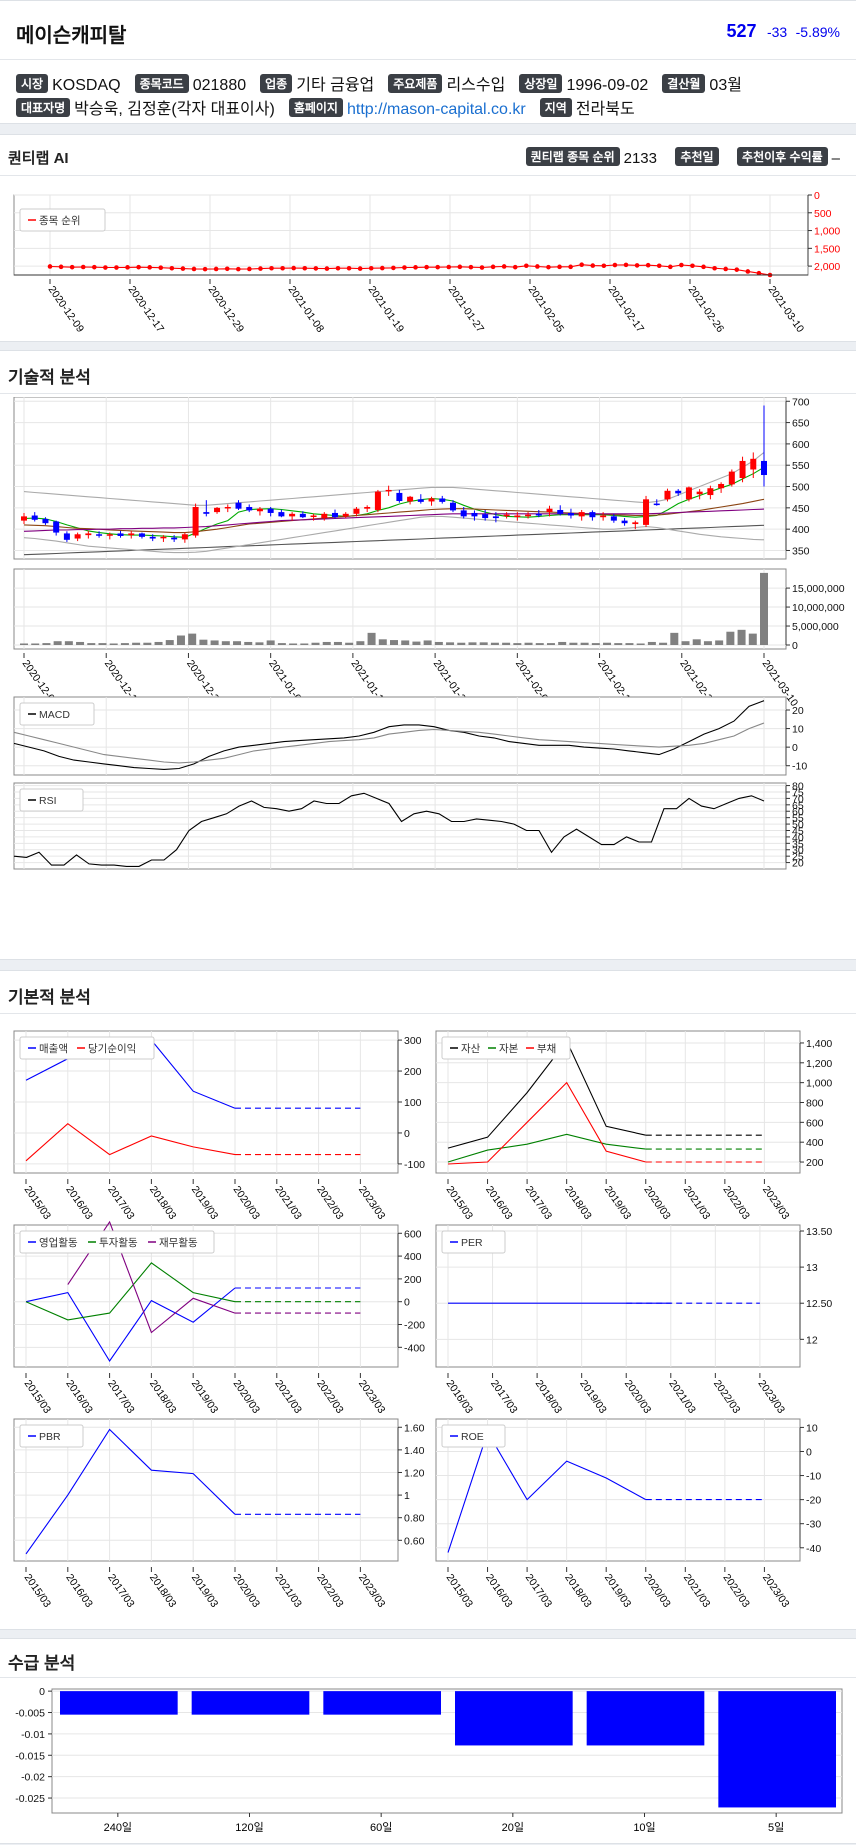 The width and height of the screenshot is (856, 1845). Describe the element at coordinates (513, 1827) in the screenshot. I see `supply-x-label: 20일` at that location.